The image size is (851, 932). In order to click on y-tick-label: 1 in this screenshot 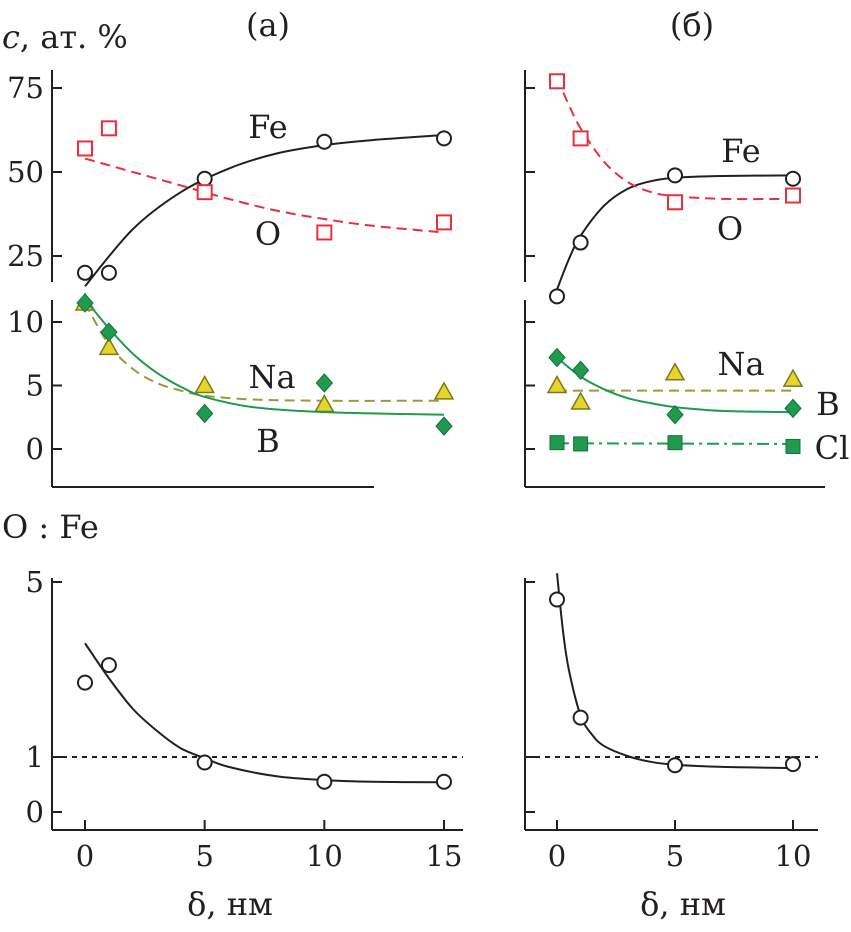, I will do `click(35, 757)`.